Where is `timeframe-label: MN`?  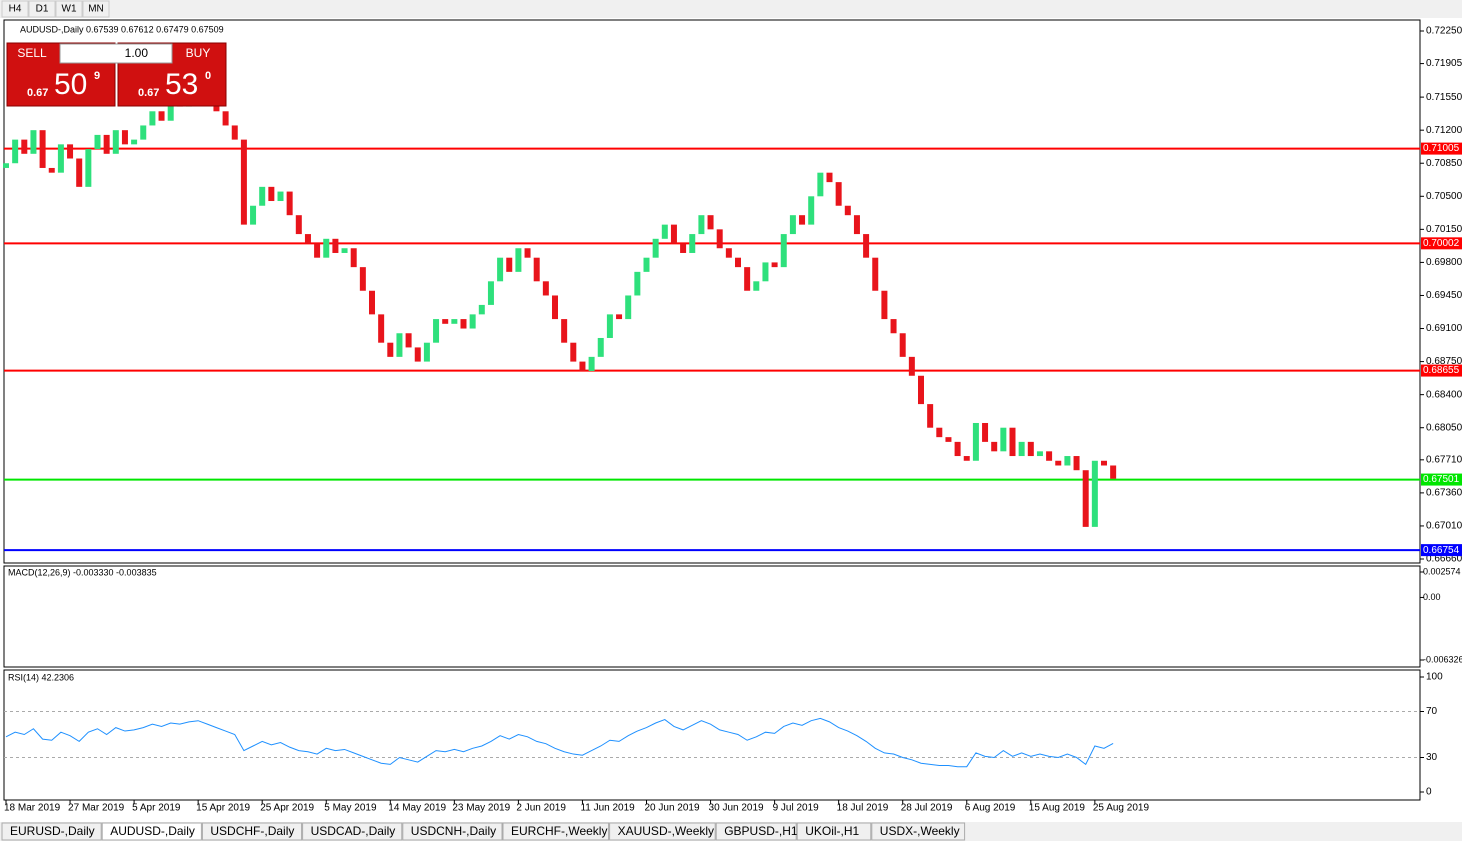
timeframe-label: MN is located at coordinates (96, 9).